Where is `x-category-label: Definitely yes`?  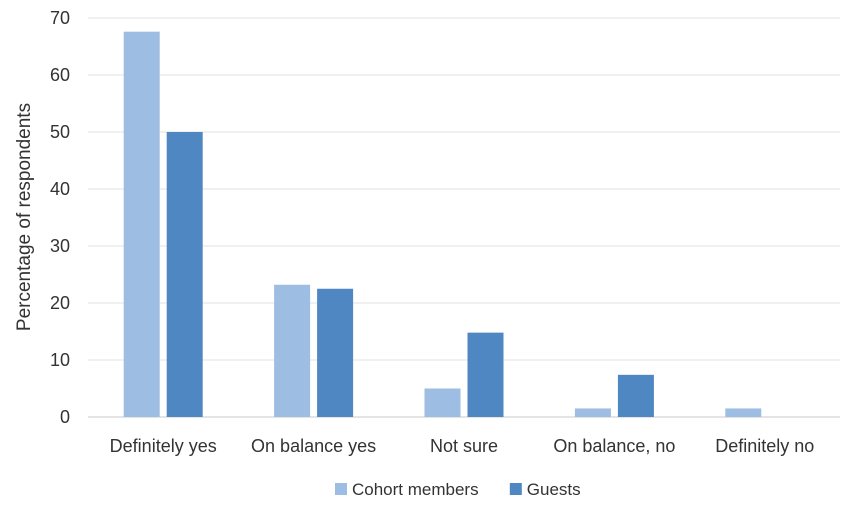 x-category-label: Definitely yes is located at coordinates (163, 446).